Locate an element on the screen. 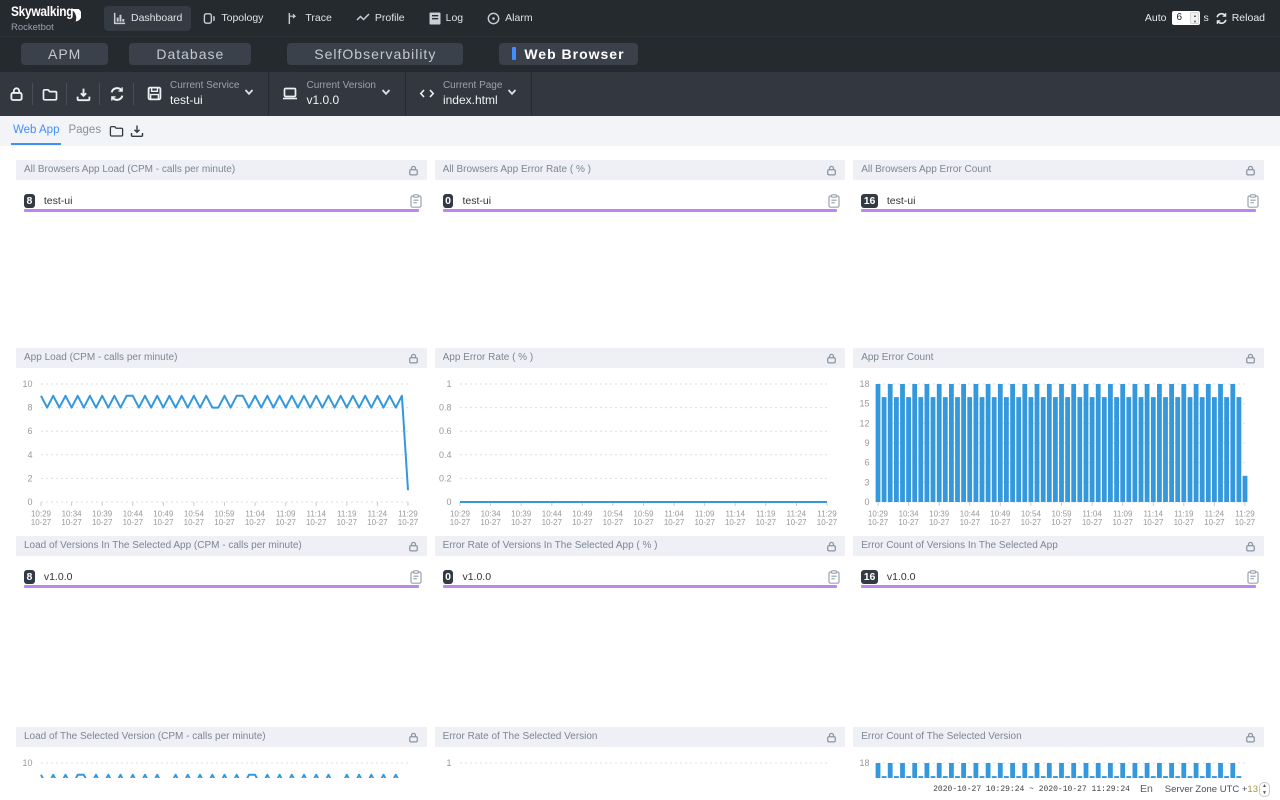 The width and height of the screenshot is (1280, 800). svg-text: 0.2 is located at coordinates (445, 478).